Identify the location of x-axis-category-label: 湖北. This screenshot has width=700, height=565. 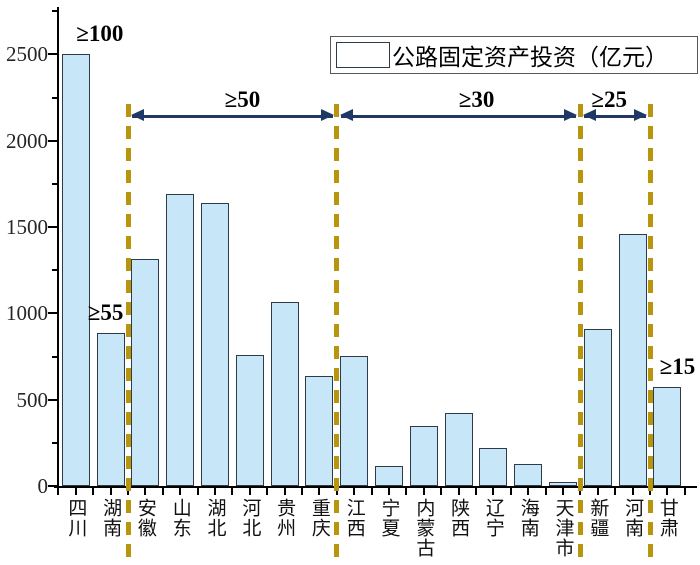
(215, 518).